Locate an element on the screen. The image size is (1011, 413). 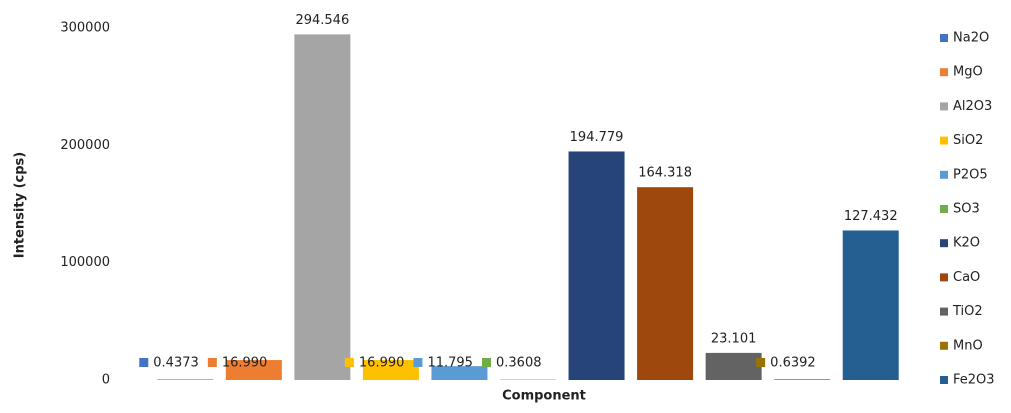
data-label: 294.546 is located at coordinates (322, 20).